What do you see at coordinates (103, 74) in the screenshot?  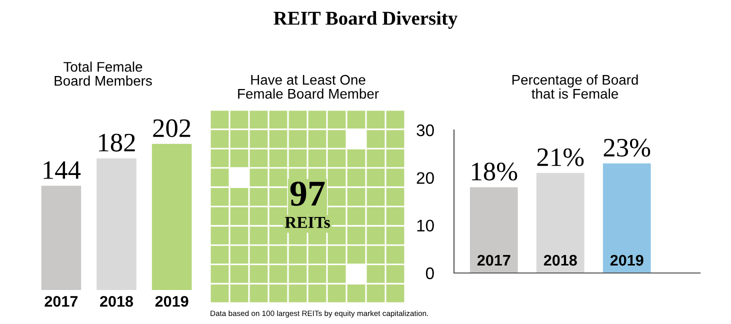 I see `chart-title: Total Female Board Members` at bounding box center [103, 74].